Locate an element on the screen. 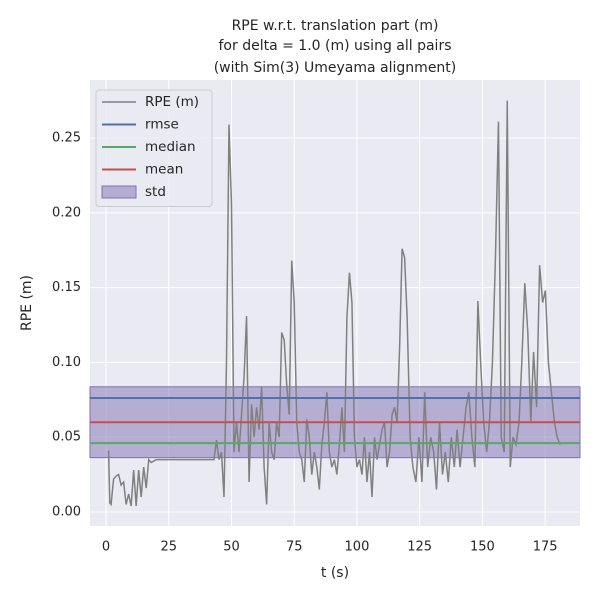 The width and height of the screenshot is (600, 600). x-tick-label: 50 is located at coordinates (231, 547).